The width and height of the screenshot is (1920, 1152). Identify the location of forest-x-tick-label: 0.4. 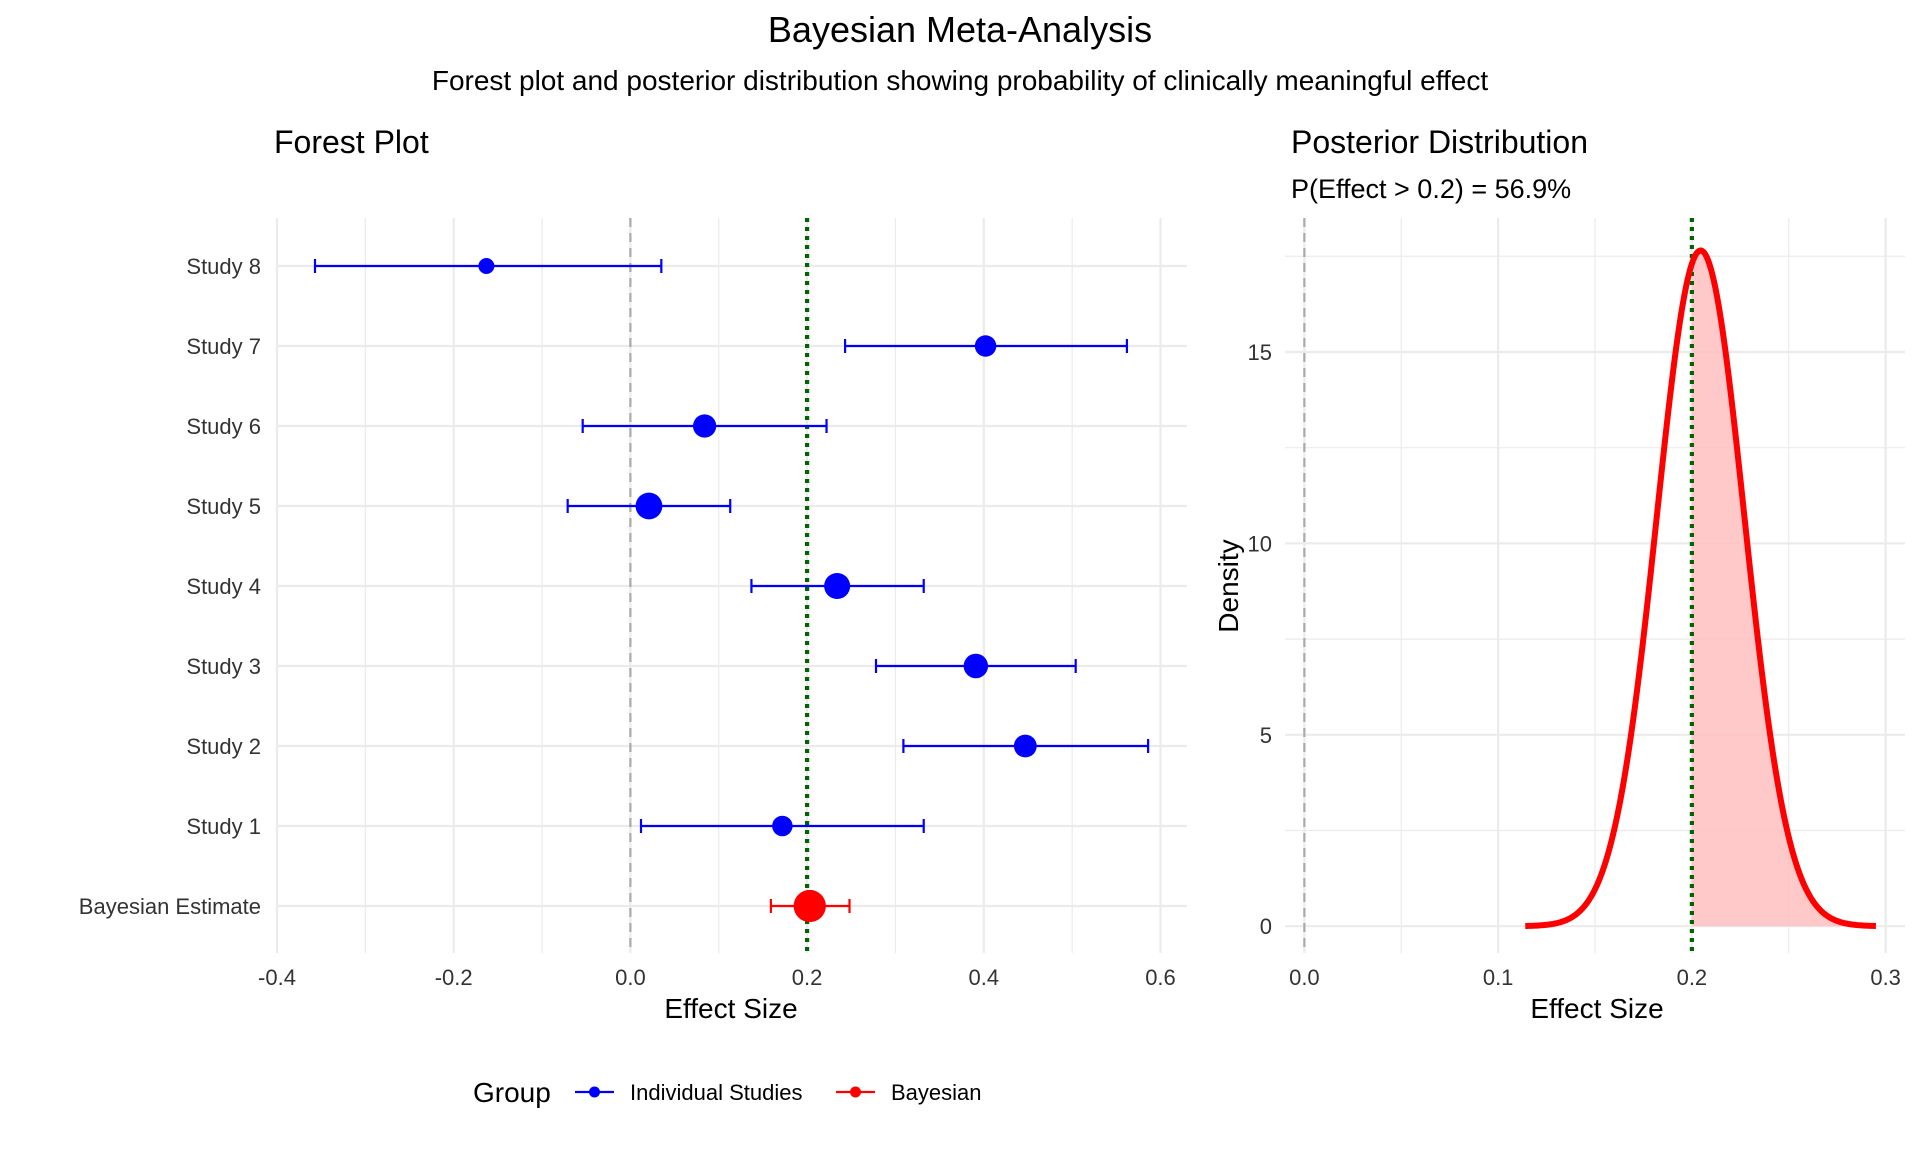
(983, 977).